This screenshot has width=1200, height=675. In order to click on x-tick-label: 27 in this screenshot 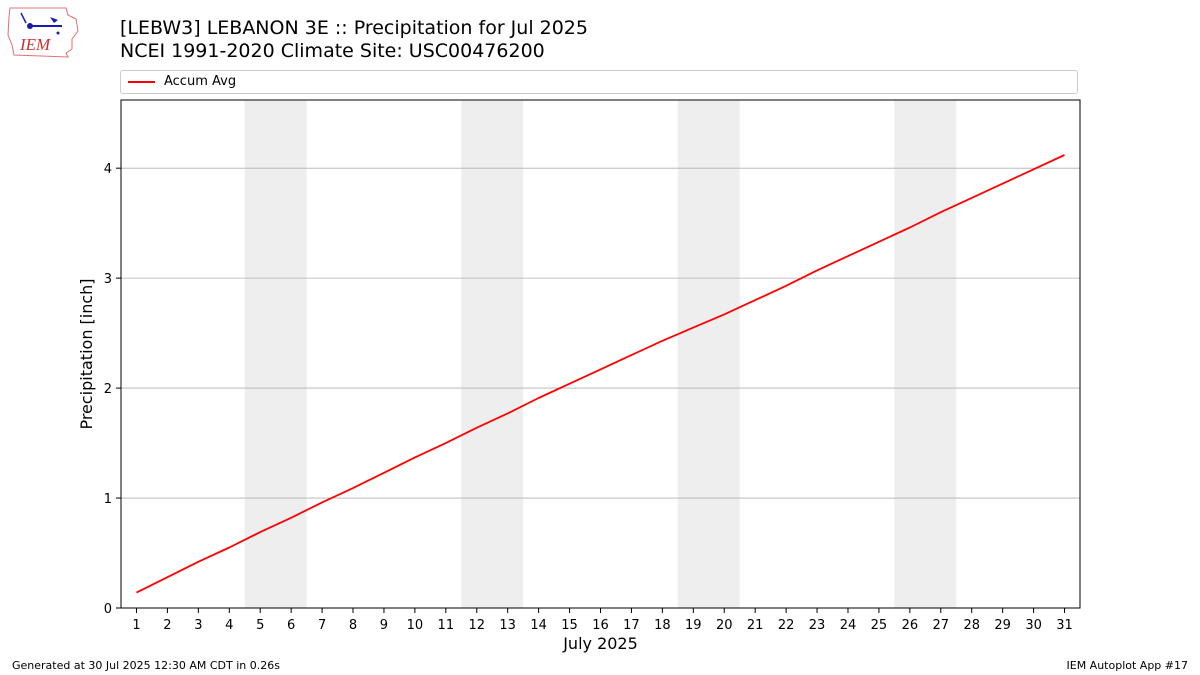, I will do `click(941, 625)`.